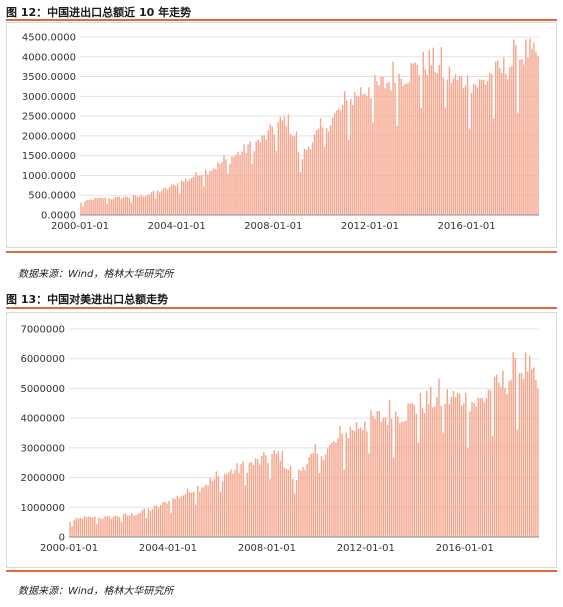  Describe the element at coordinates (99, 12) in the screenshot. I see `figure-12-title: 图 12：中国进出口总额近 10 年走势` at that location.